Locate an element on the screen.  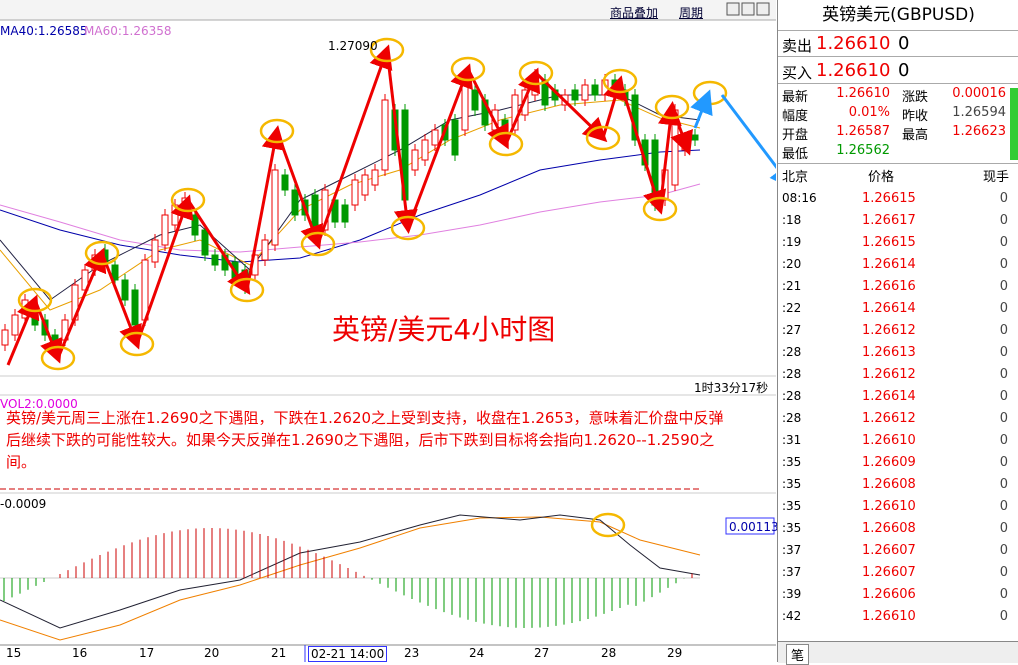
buy-row: 买入 1.26610 0 is located at coordinates (898, 70).